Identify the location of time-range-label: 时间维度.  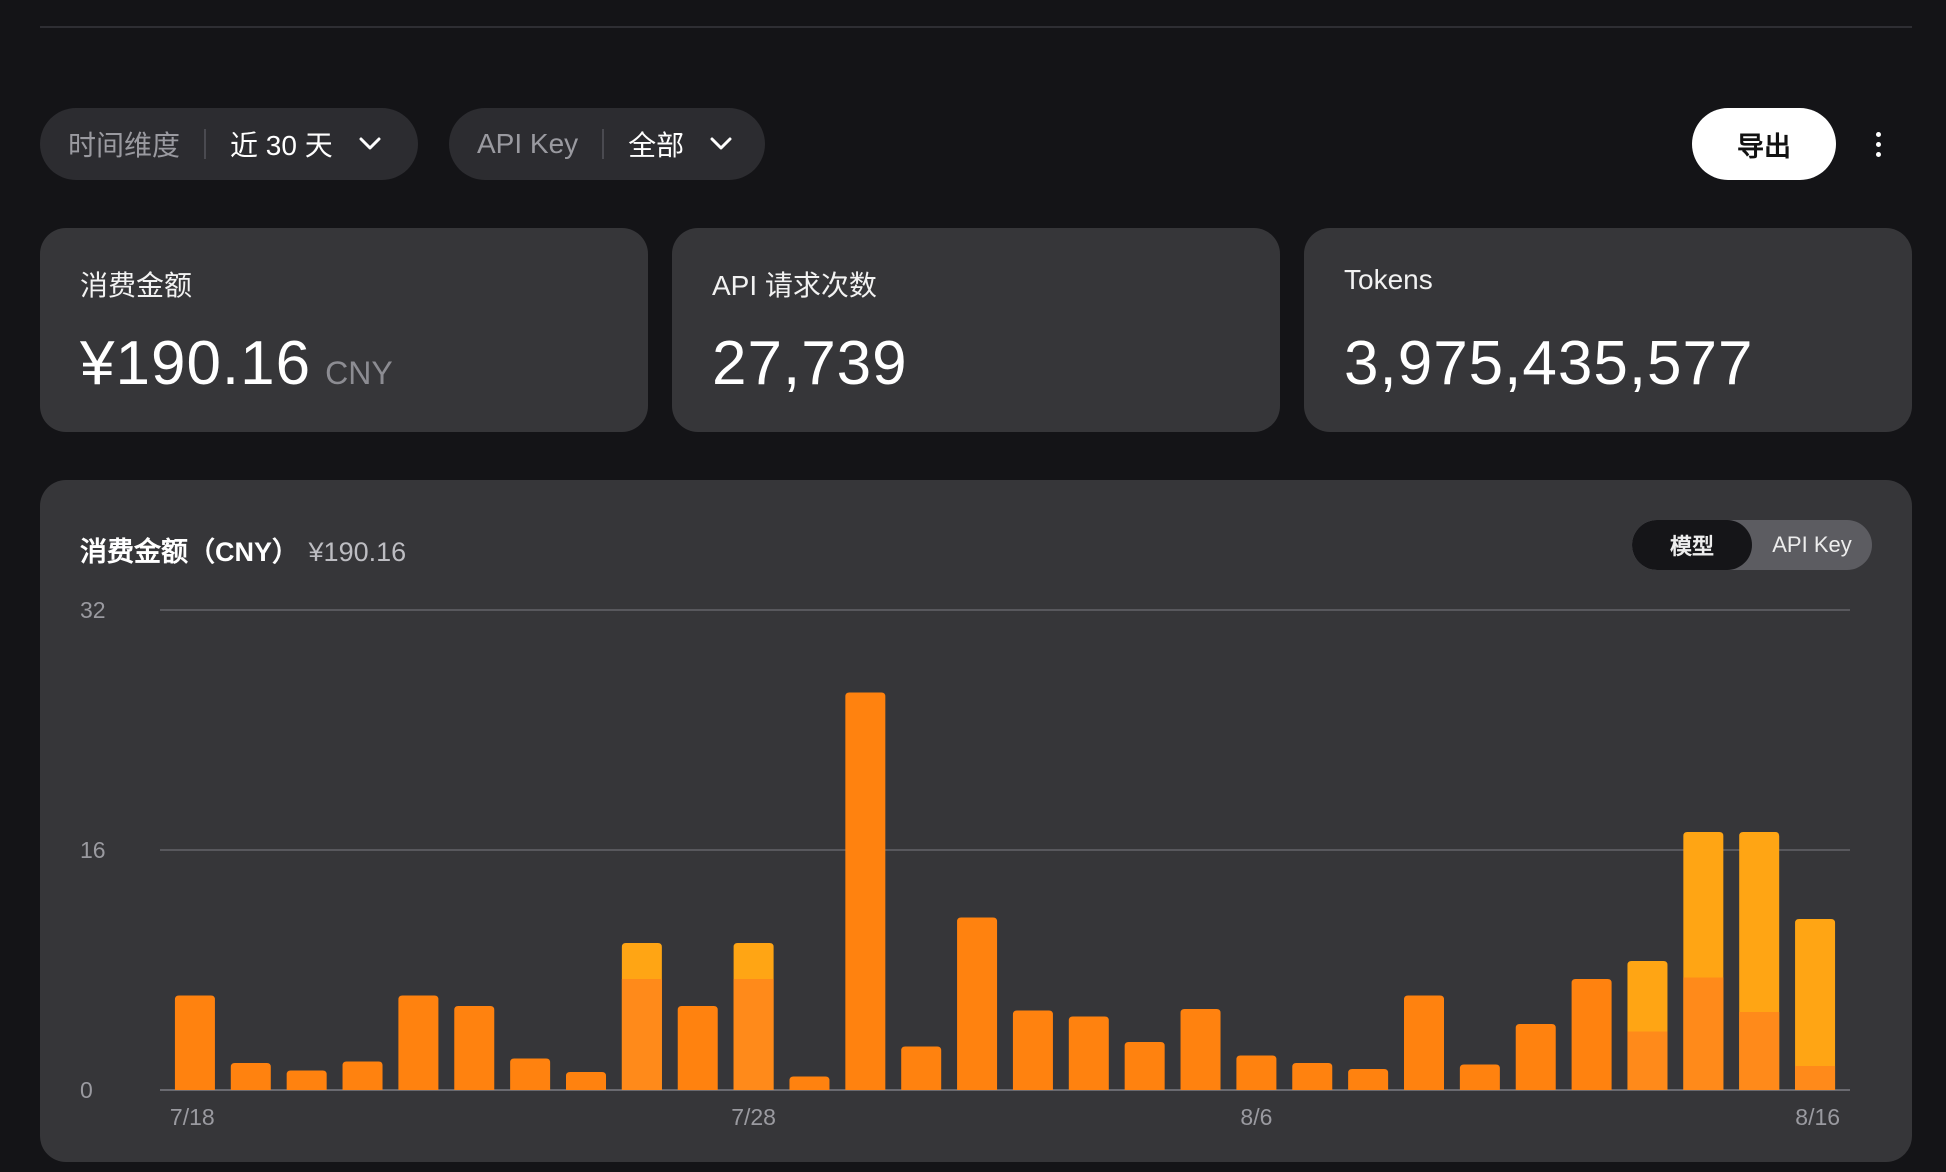
(124, 145).